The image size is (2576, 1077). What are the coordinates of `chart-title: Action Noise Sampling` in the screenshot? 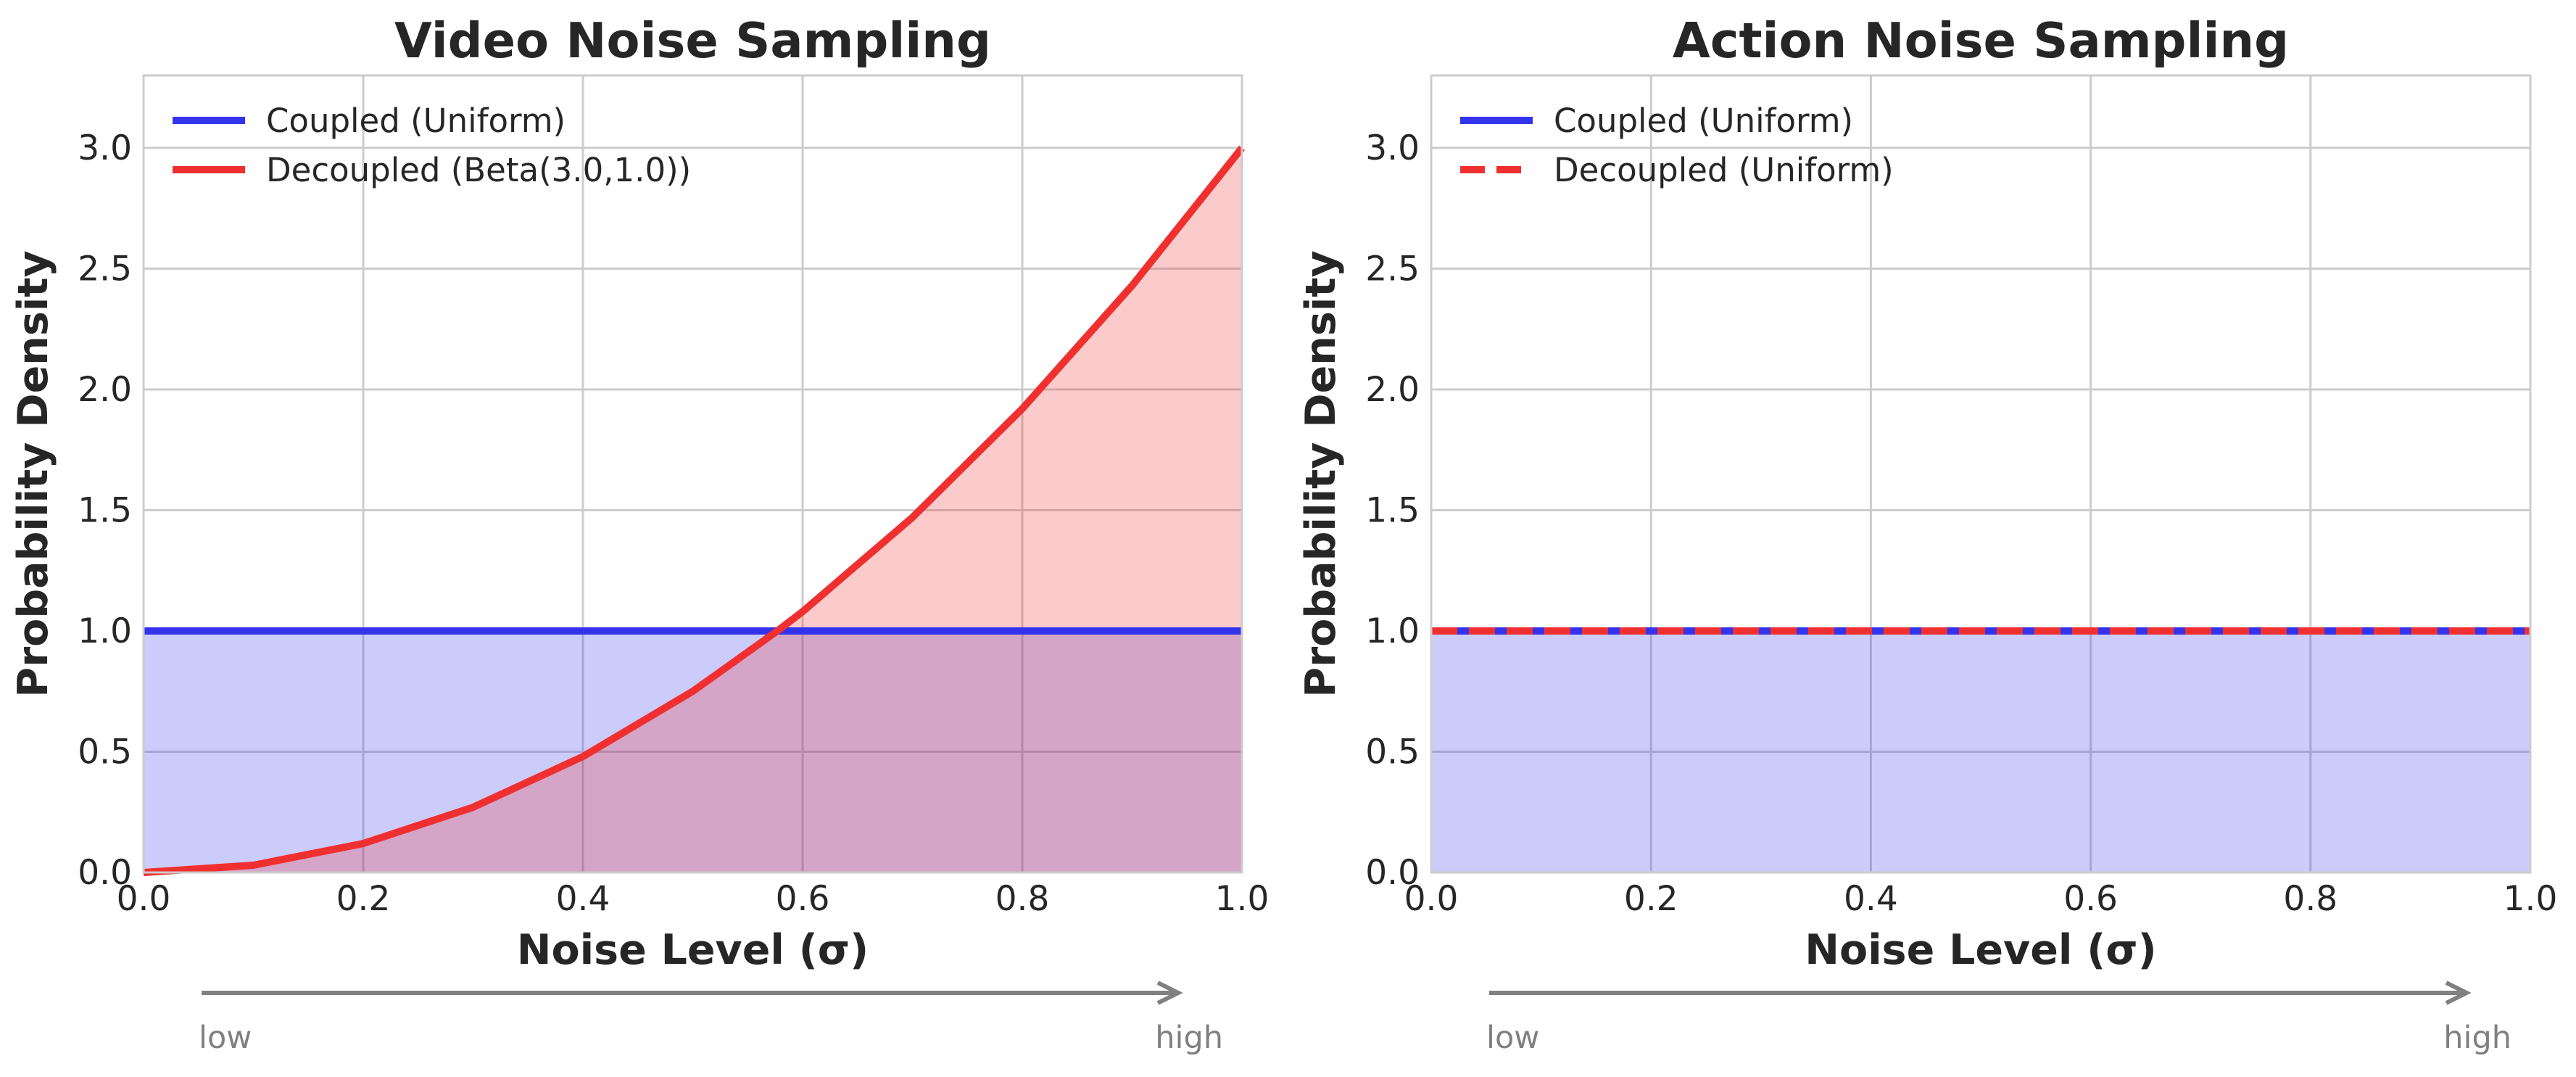 It's located at (1981, 40).